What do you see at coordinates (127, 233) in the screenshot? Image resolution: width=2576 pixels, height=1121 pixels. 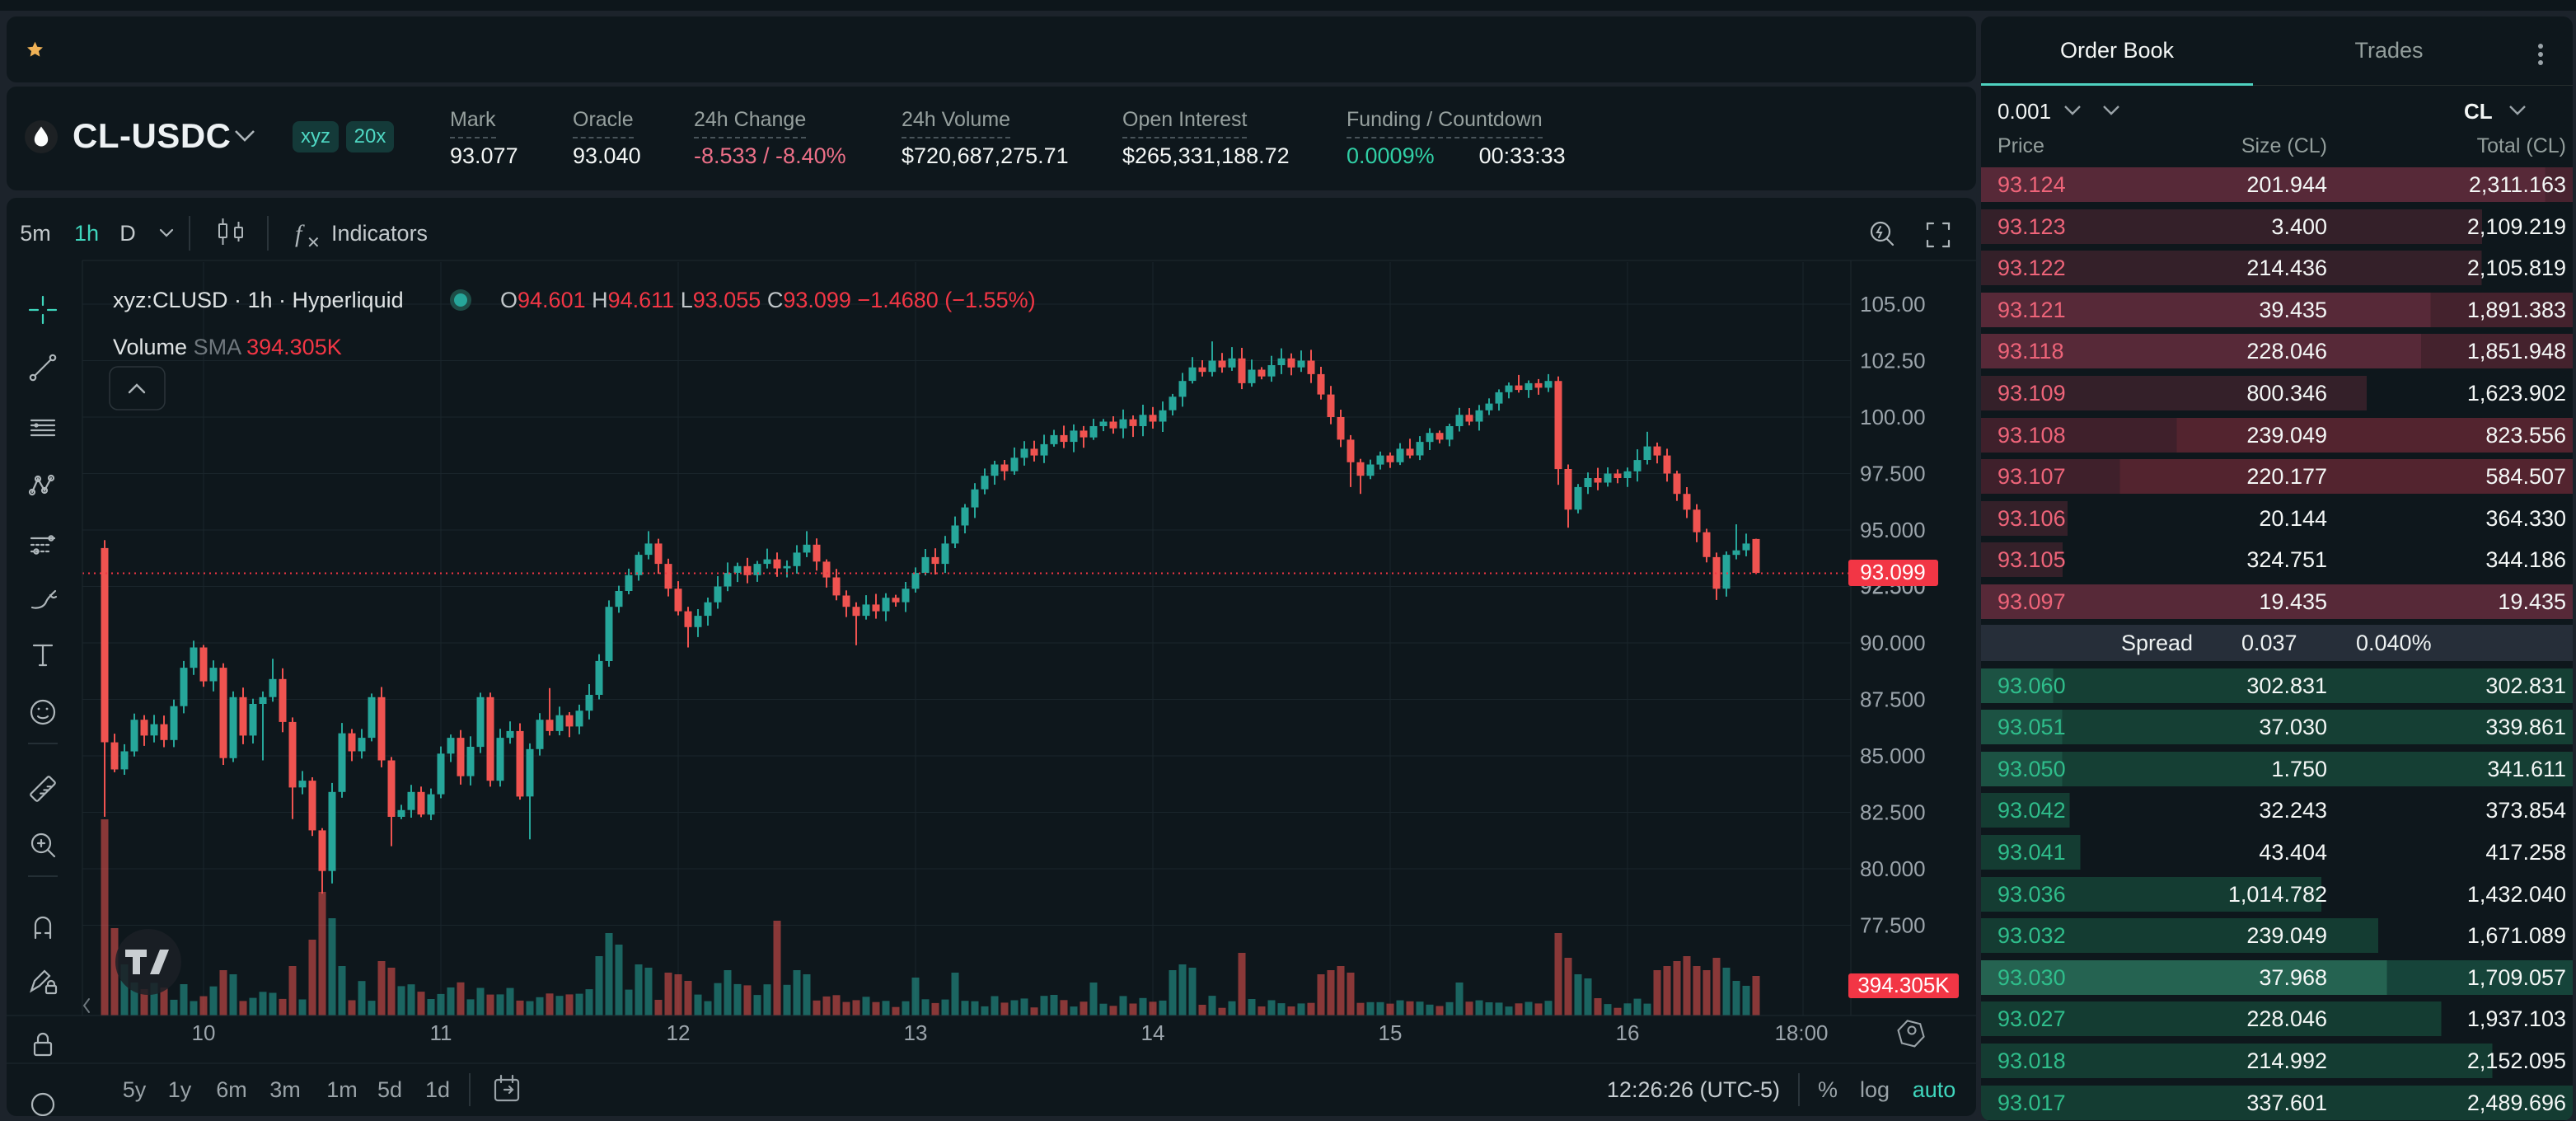 I see `svg-text: D` at bounding box center [127, 233].